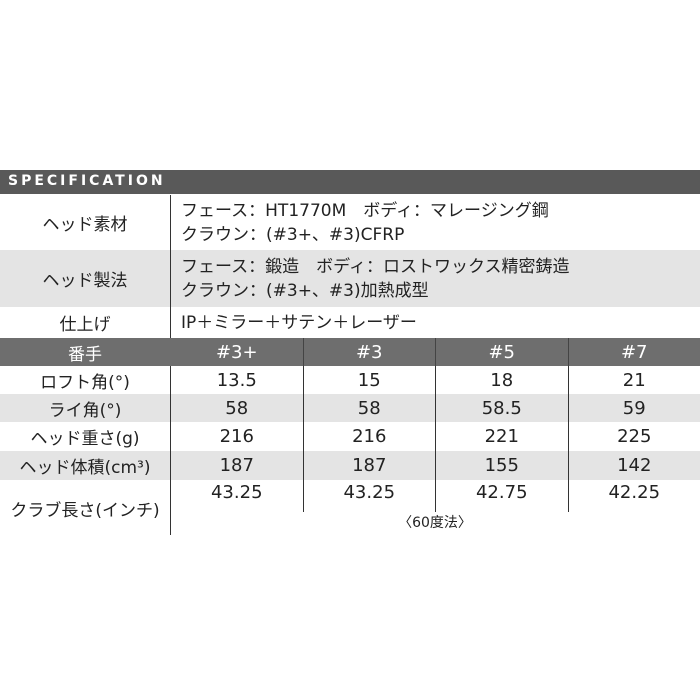  I want to click on row-label: ヘッド素材, so click(85, 225).